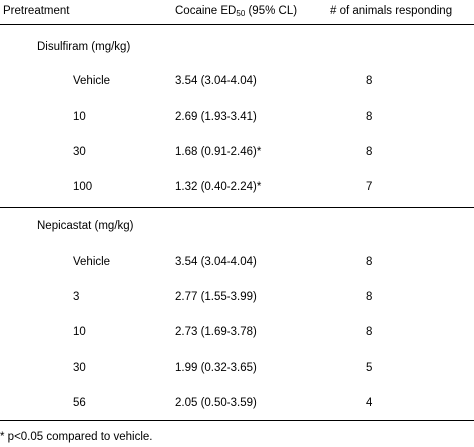 Image resolution: width=474 pixels, height=447 pixels. Describe the element at coordinates (237, 24) in the screenshot. I see `header-rule` at that location.